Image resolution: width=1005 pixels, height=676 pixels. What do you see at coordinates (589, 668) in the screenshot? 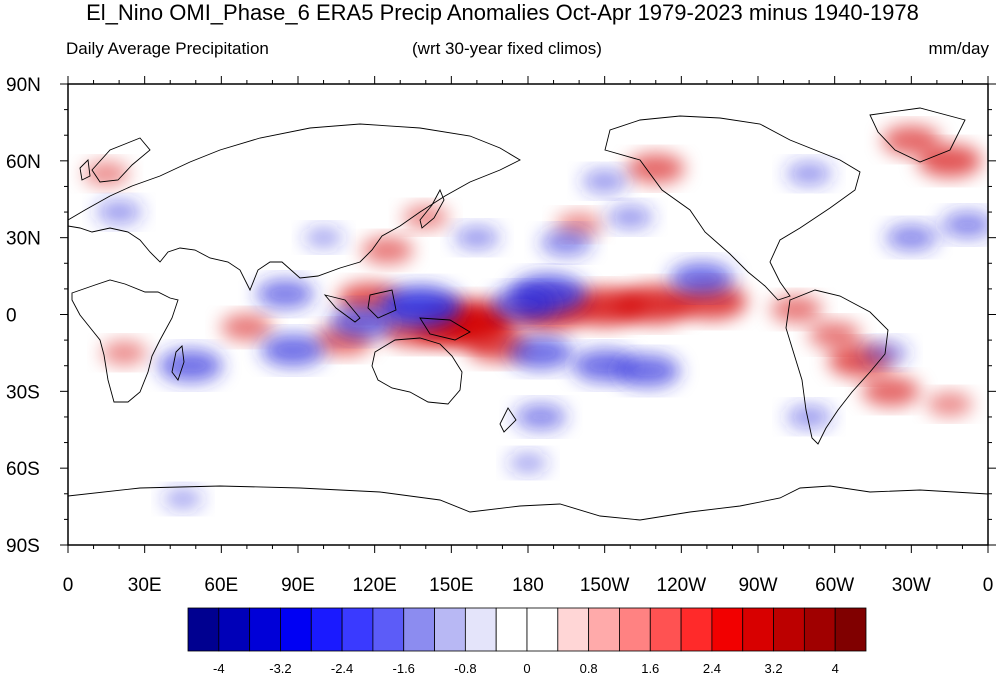
I see `colorbar-label: 0.8` at bounding box center [589, 668].